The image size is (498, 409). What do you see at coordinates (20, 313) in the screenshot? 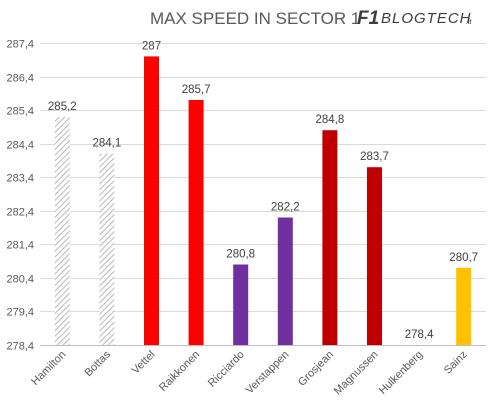
I see `y-tick-label: 279,4` at bounding box center [20, 313].